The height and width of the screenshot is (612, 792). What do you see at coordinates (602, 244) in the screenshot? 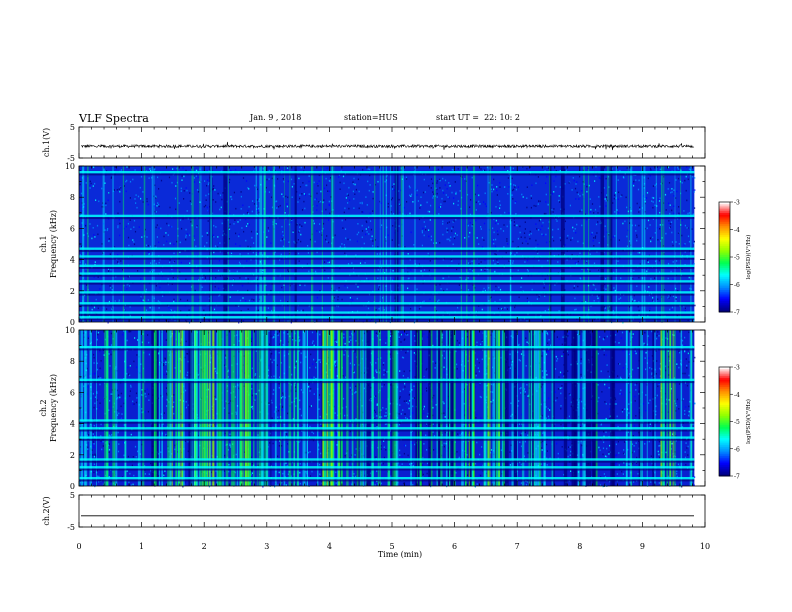
I see `spectrogram-dark-column` at bounding box center [602, 244].